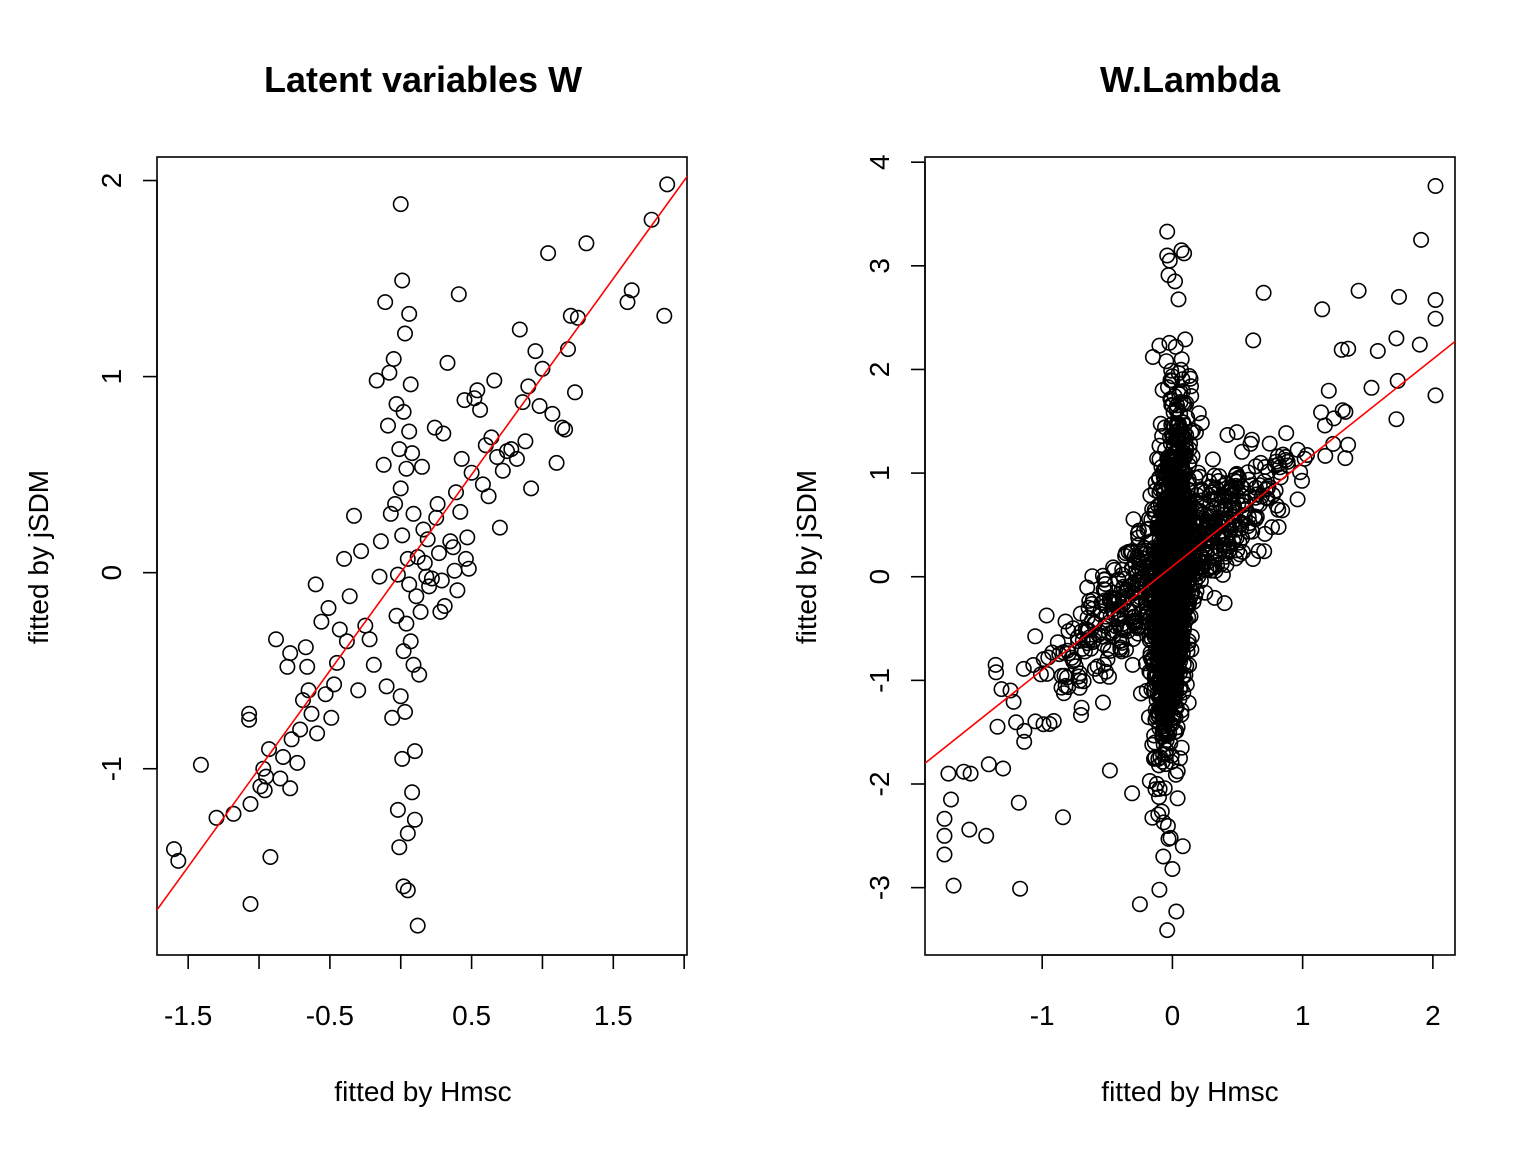 The height and width of the screenshot is (1152, 1536). What do you see at coordinates (1190, 552) in the screenshot?
I see `reference-line` at bounding box center [1190, 552].